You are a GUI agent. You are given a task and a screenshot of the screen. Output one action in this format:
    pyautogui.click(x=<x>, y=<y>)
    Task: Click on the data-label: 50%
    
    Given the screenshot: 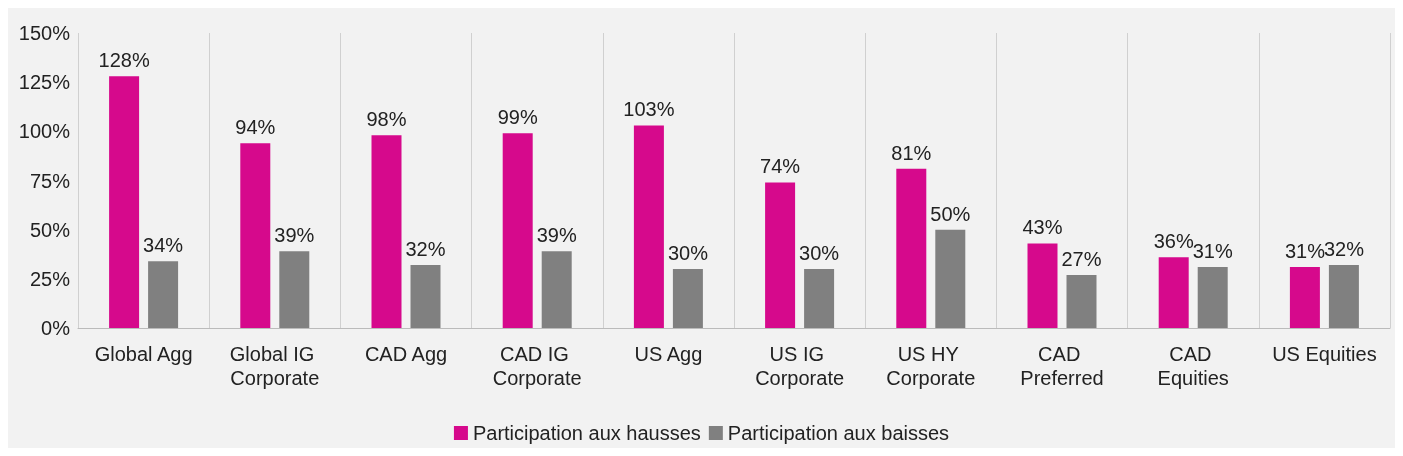 What is the action you would take?
    pyautogui.click(x=950, y=213)
    